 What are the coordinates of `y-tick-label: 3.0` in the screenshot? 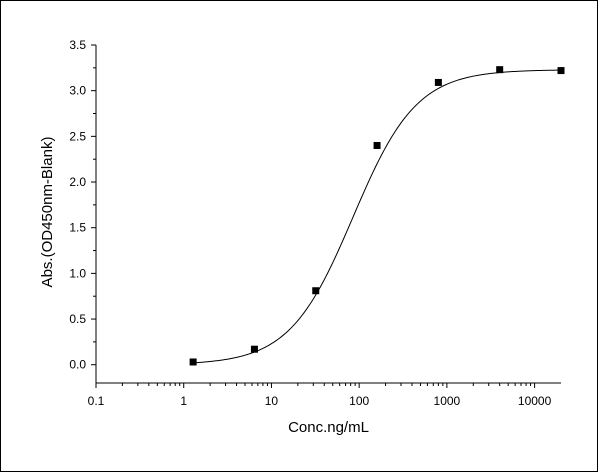 It's located at (77, 91).